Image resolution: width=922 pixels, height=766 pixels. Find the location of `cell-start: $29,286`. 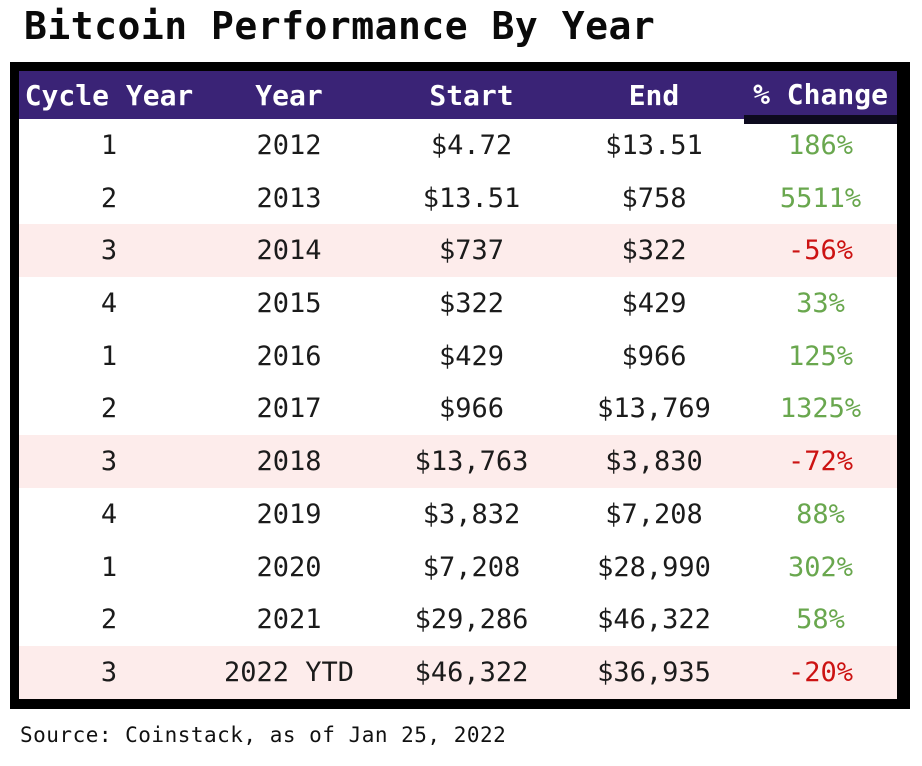

cell-start: $29,286 is located at coordinates (471, 620).